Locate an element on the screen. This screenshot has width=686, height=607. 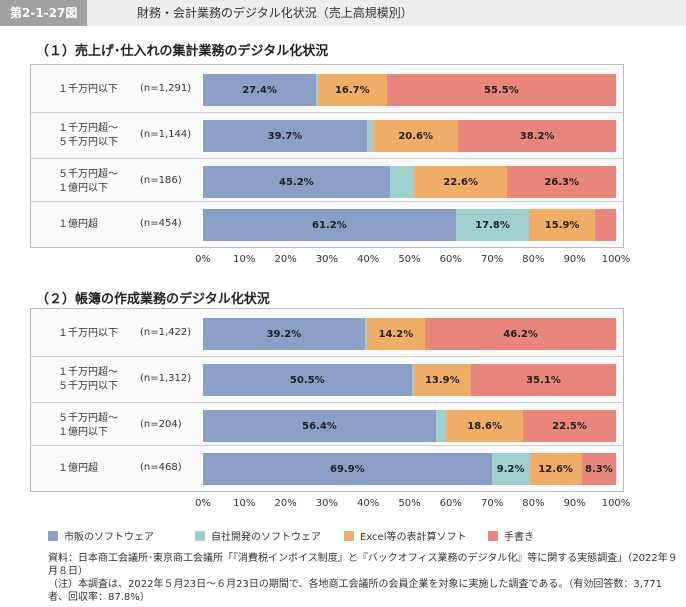
bar-segment: 18.6% is located at coordinates (485, 426).